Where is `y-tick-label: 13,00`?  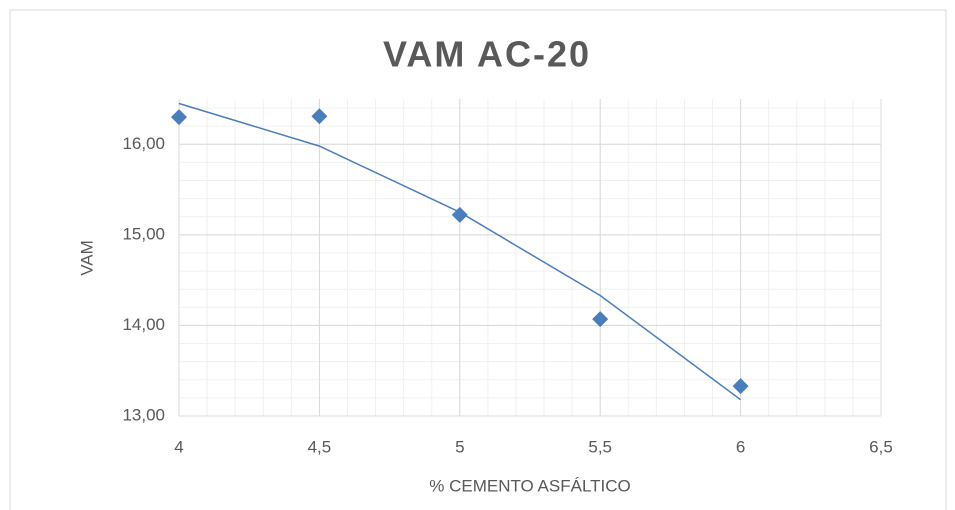
y-tick-label: 13,00 is located at coordinates (143, 414).